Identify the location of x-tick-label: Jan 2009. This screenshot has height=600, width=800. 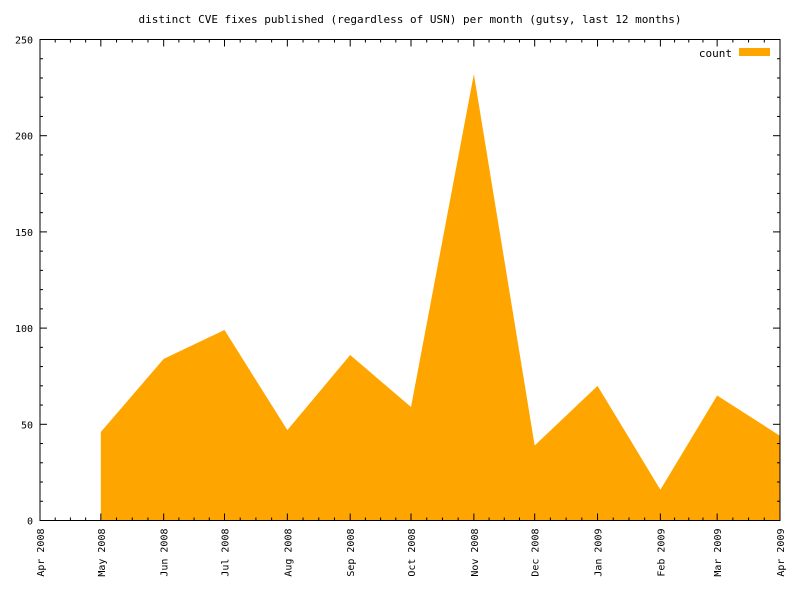
(599, 553).